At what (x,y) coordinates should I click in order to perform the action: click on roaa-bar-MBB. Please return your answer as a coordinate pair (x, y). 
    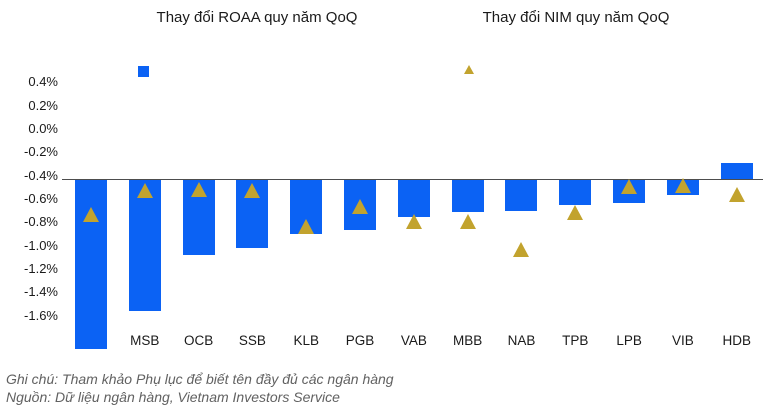
    Looking at the image, I should click on (467, 196).